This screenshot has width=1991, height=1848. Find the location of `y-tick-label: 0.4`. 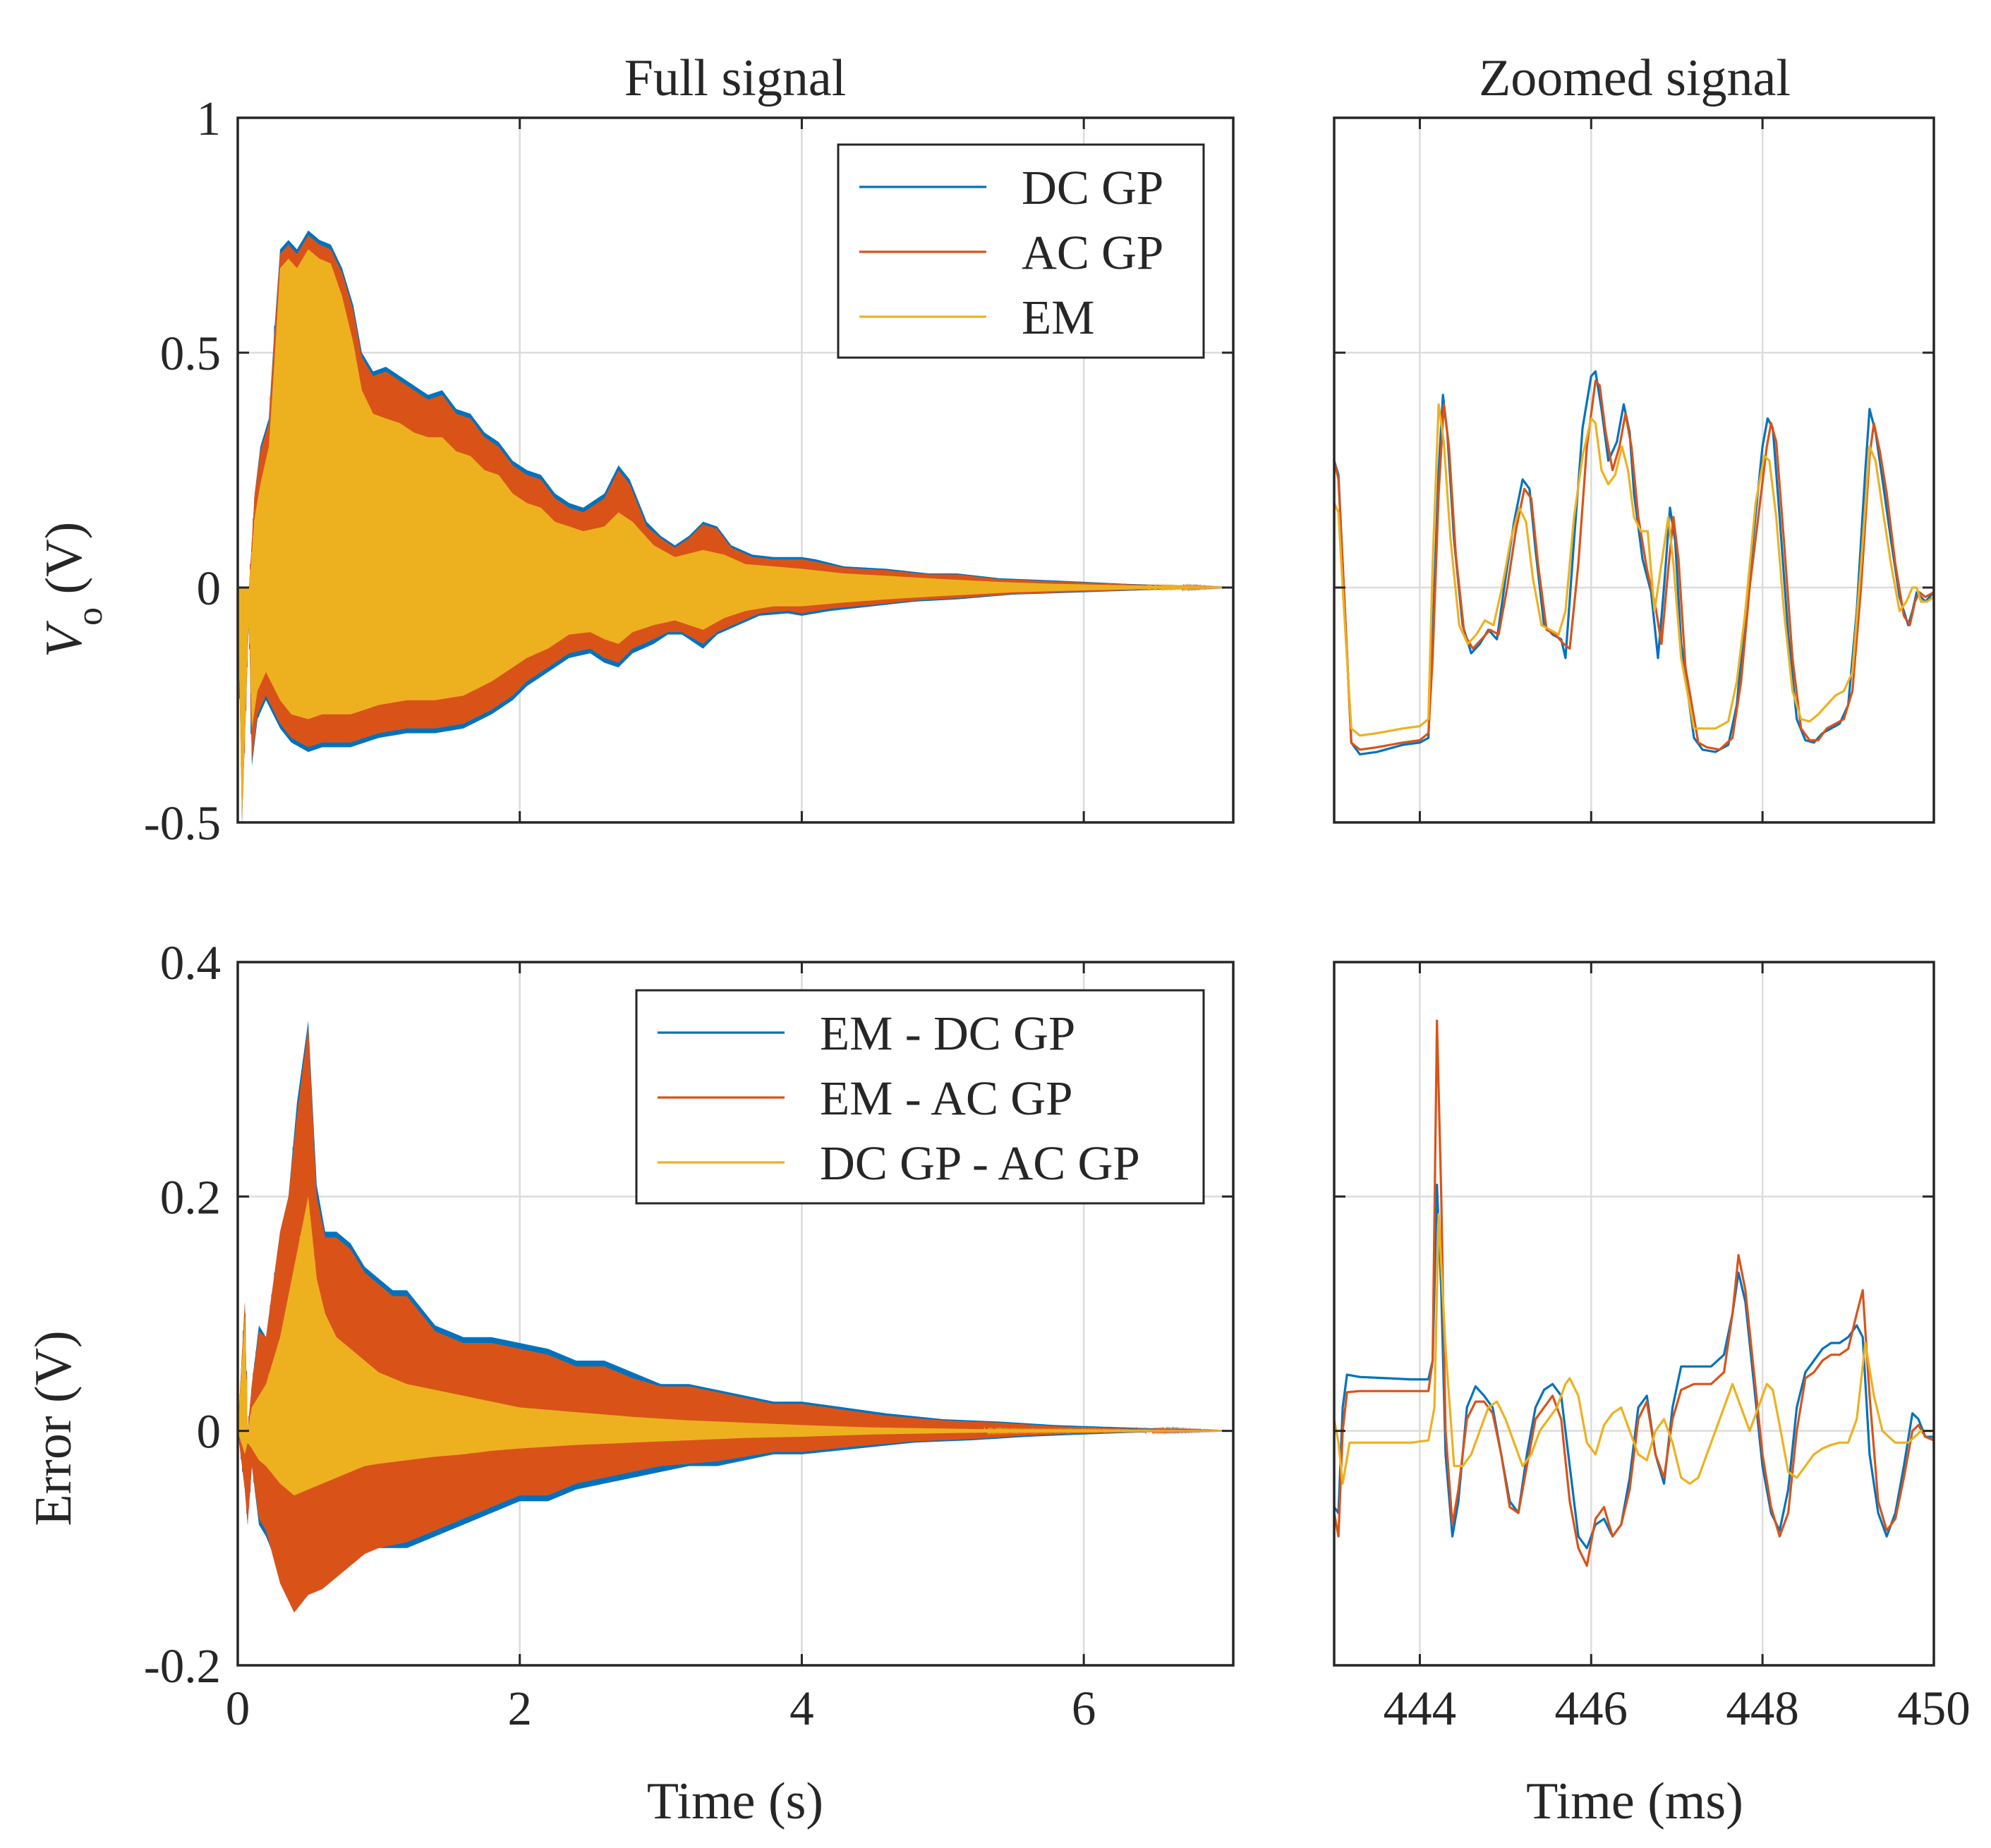

y-tick-label: 0.4 is located at coordinates (190, 963).